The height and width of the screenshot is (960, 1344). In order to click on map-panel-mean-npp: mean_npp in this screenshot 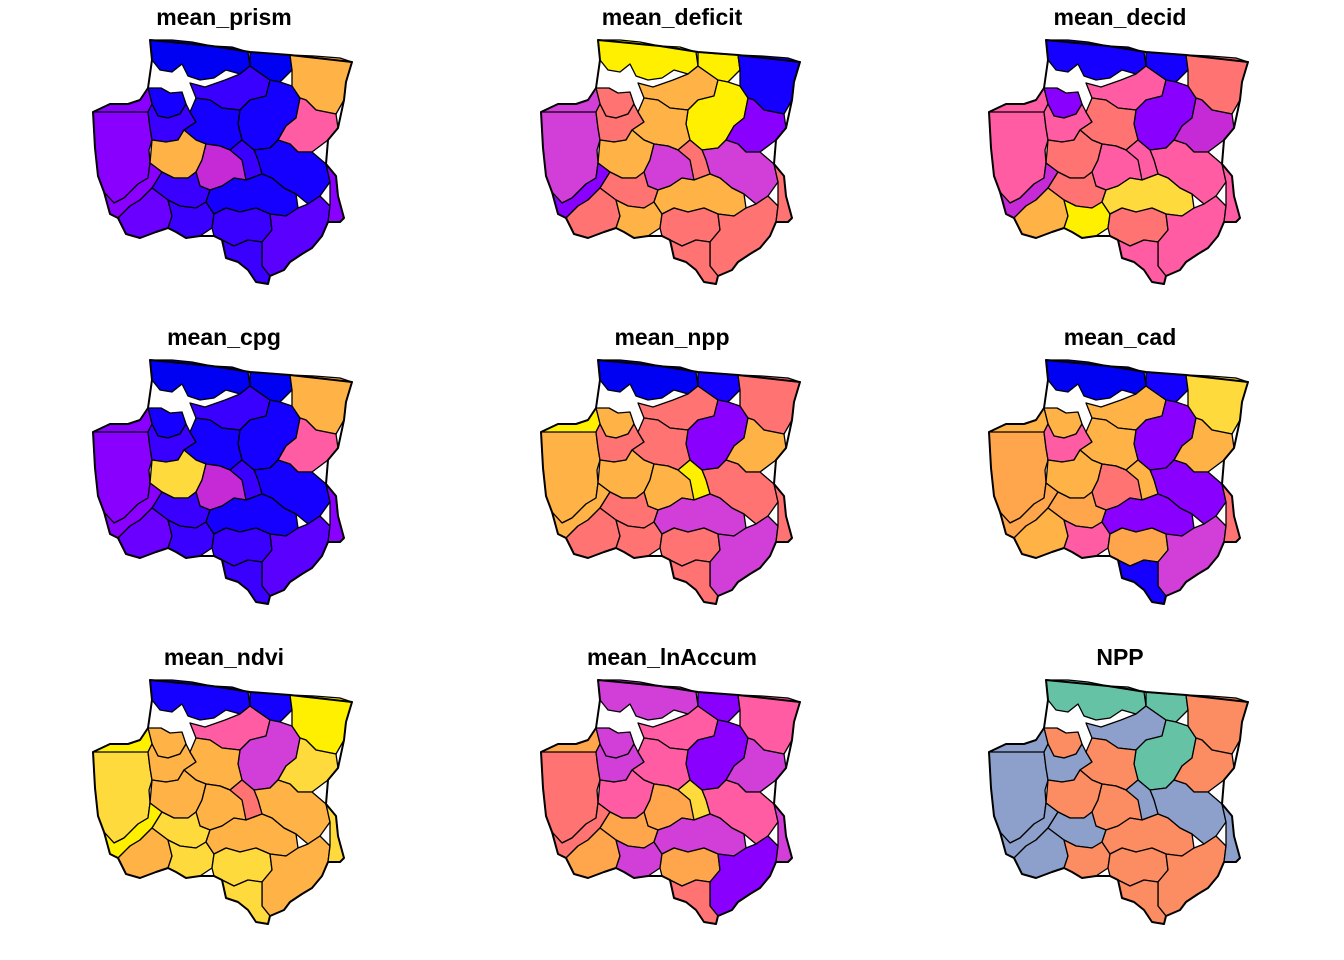, I will do `click(672, 480)`.